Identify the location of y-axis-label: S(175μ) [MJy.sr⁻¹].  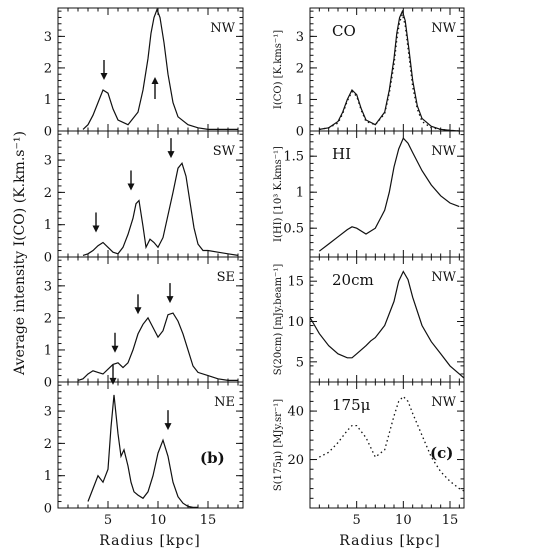
(278, 445).